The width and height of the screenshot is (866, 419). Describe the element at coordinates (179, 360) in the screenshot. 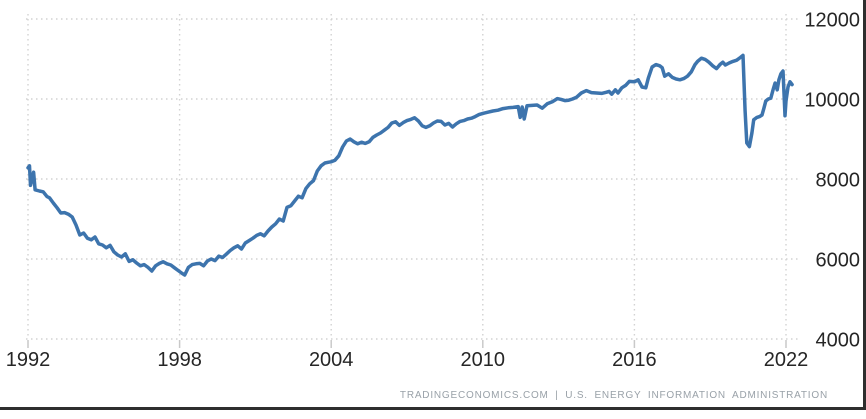

I see `x-axis-label: 1998` at that location.